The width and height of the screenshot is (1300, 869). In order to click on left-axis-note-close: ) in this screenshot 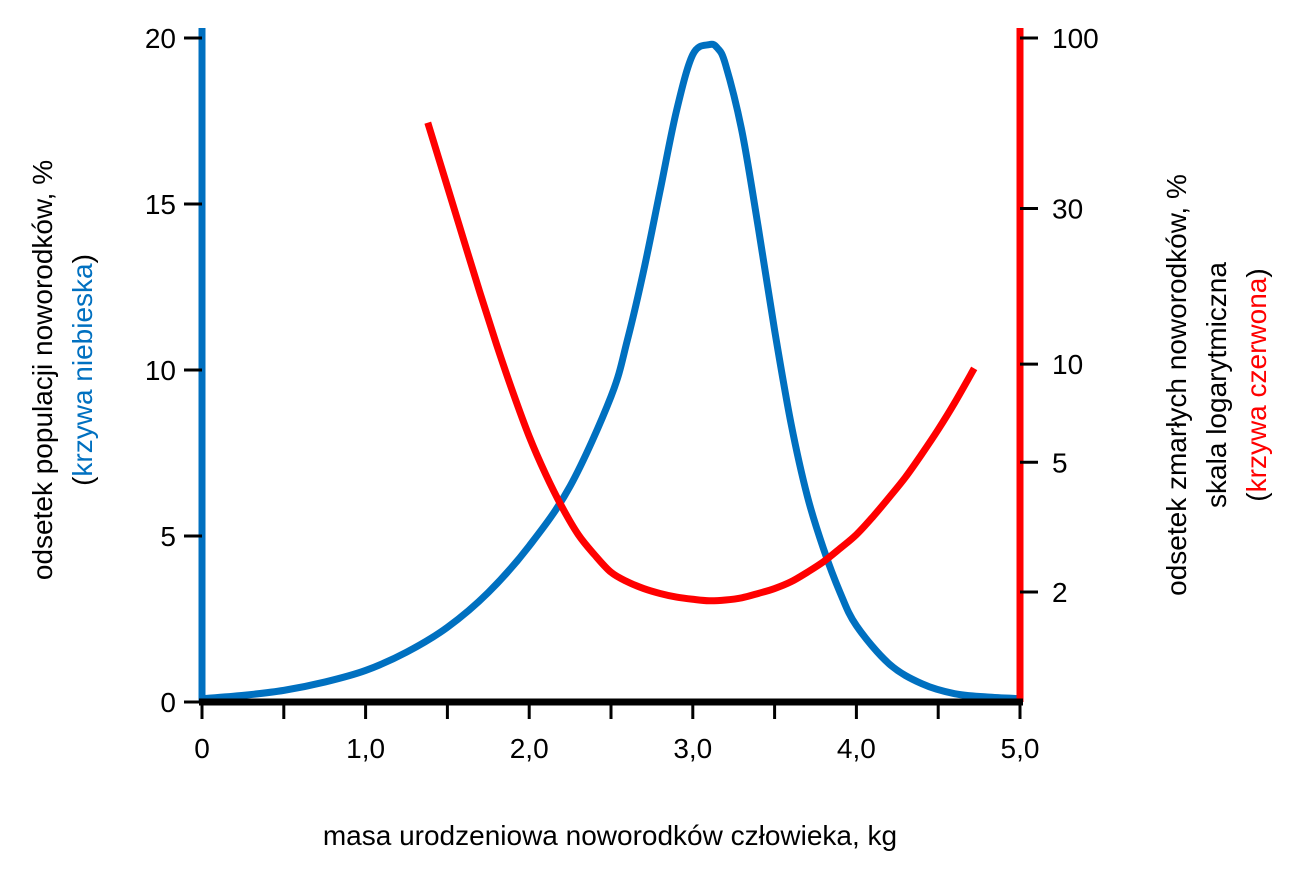, I will do `click(82, 258)`.